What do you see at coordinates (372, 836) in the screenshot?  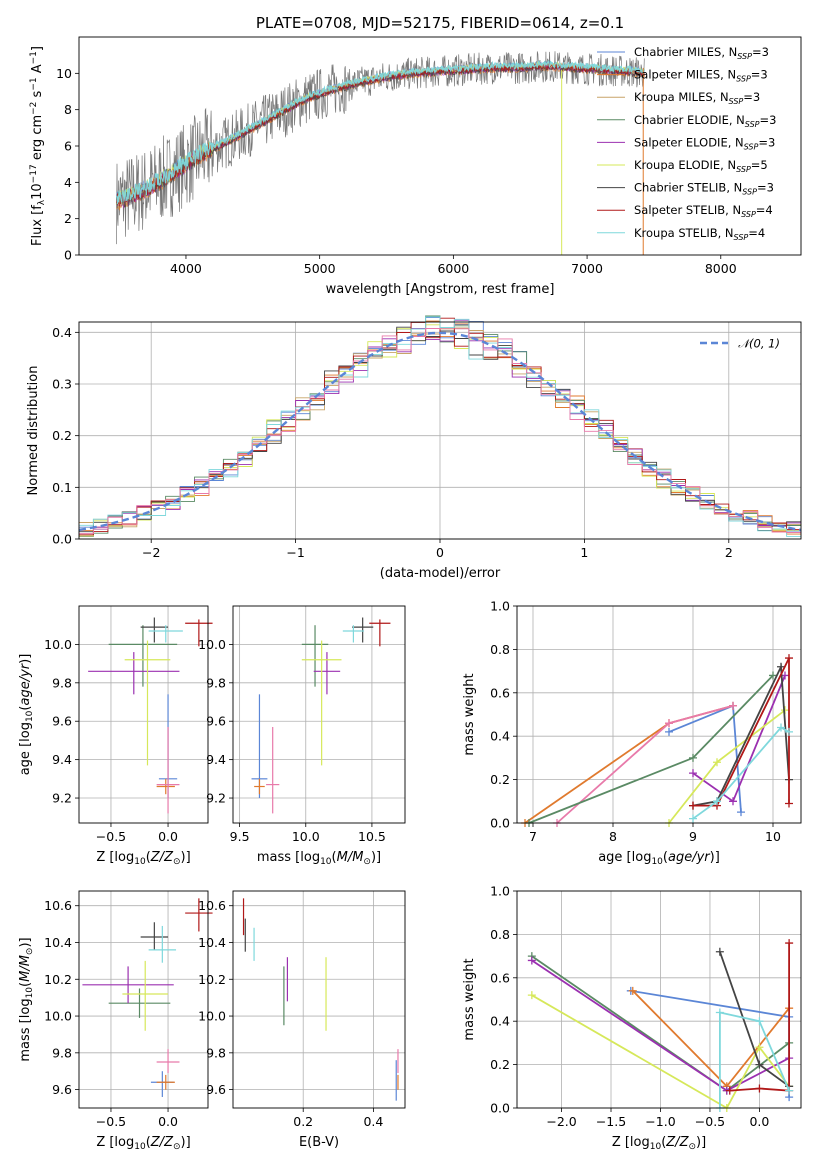 I see `x-tick-label: 10.5` at bounding box center [372, 836].